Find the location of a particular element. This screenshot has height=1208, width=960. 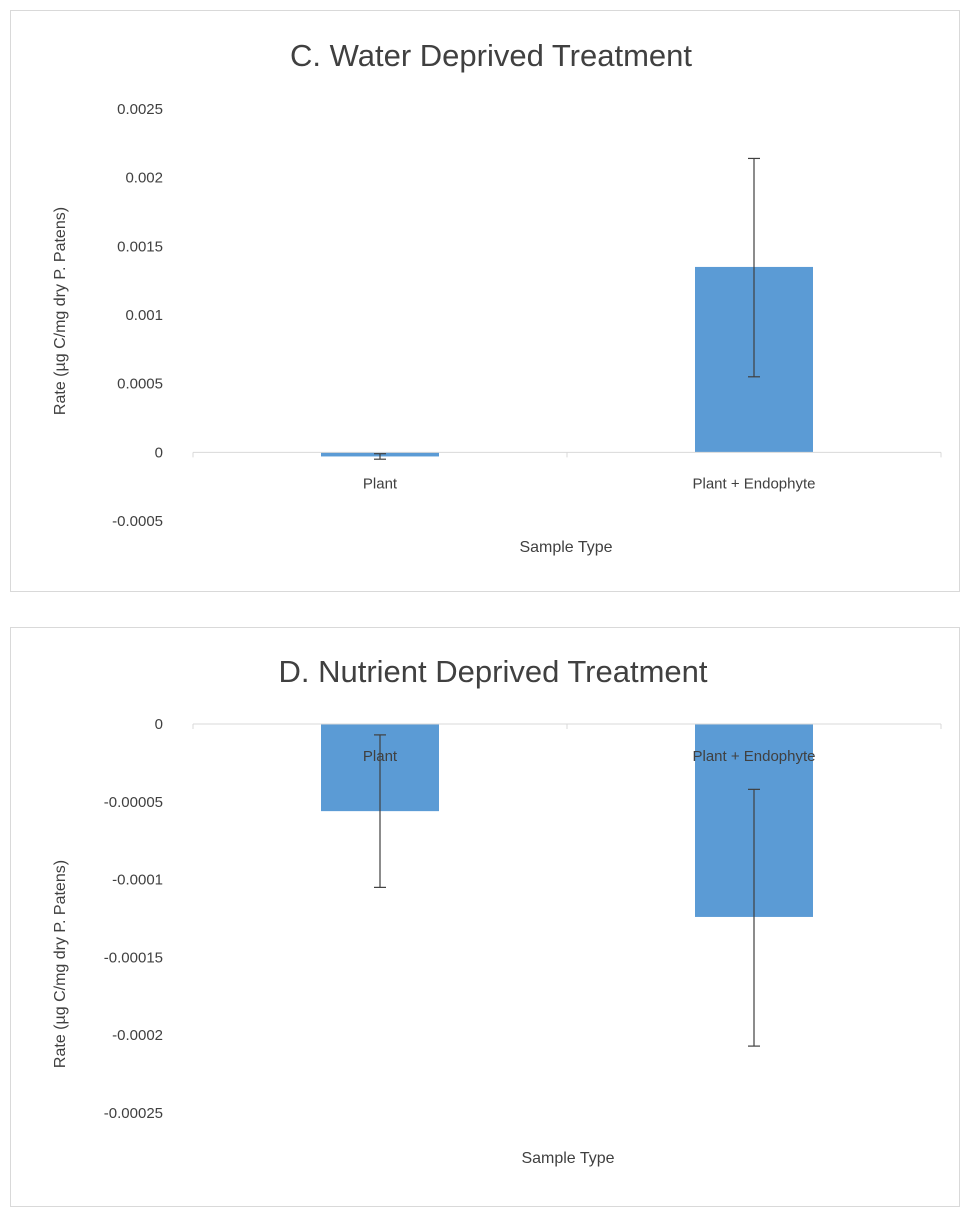

y-tick-label: 0.0015 is located at coordinates (140, 246).